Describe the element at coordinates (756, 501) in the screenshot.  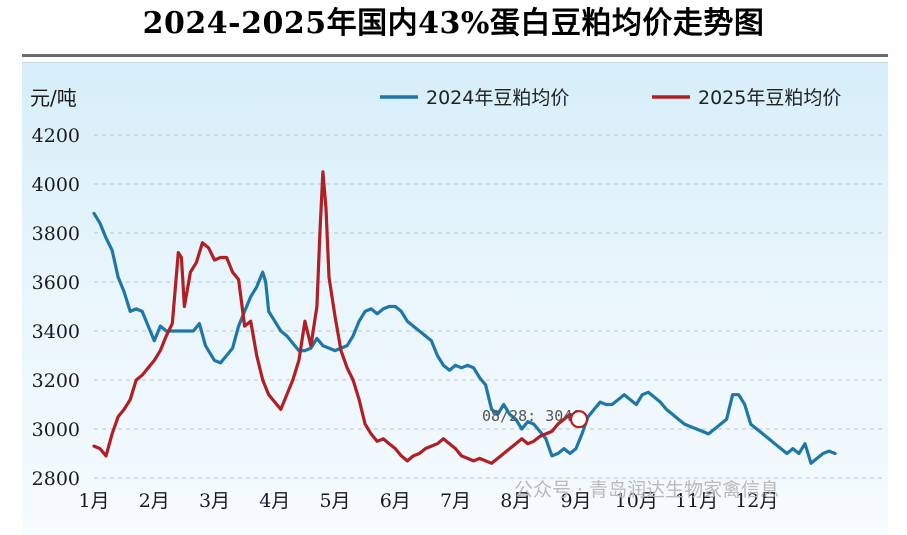
I see `x-tick-label: 12月` at that location.